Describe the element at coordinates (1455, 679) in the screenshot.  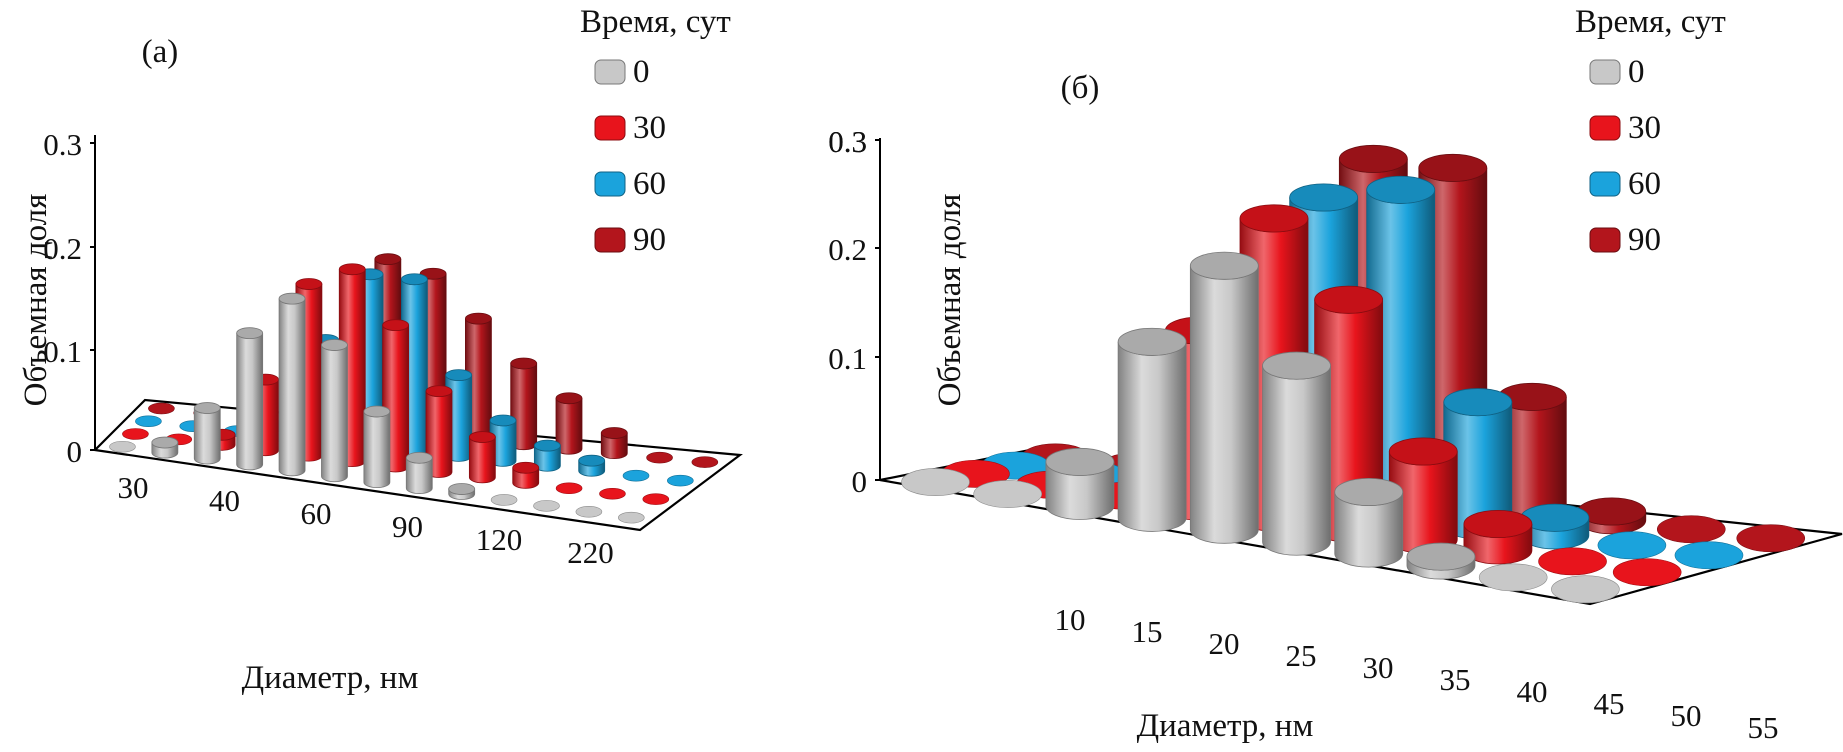
I see `x-tick-label: 35` at that location.